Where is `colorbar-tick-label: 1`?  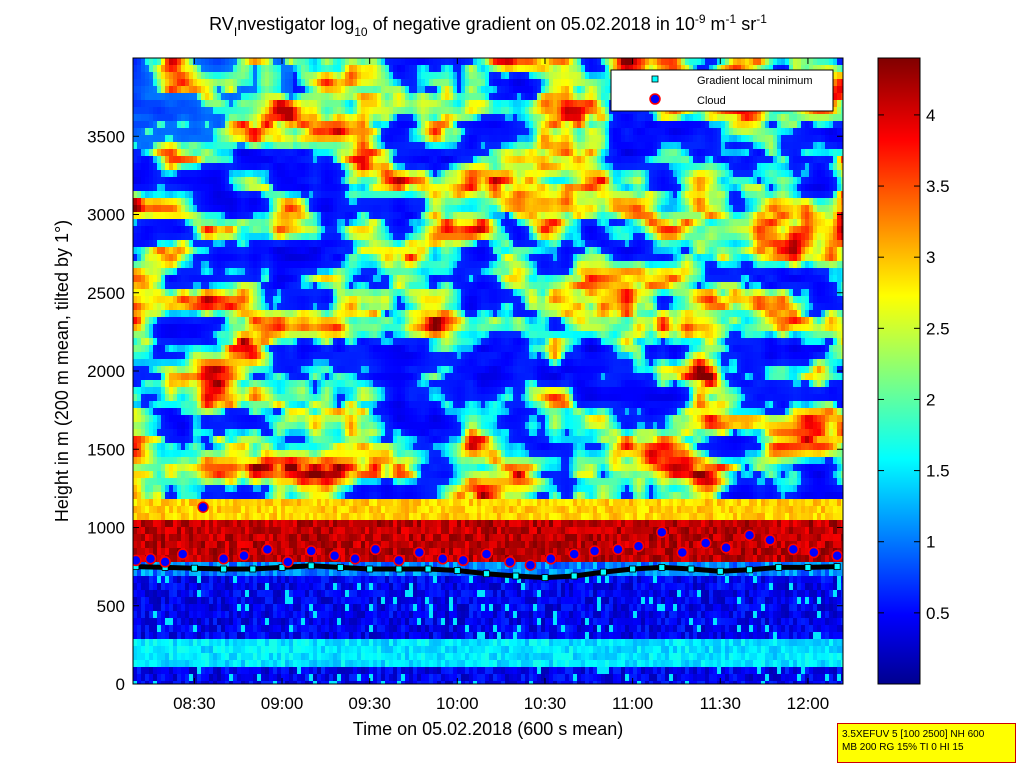
colorbar-tick-label: 1 is located at coordinates (930, 542).